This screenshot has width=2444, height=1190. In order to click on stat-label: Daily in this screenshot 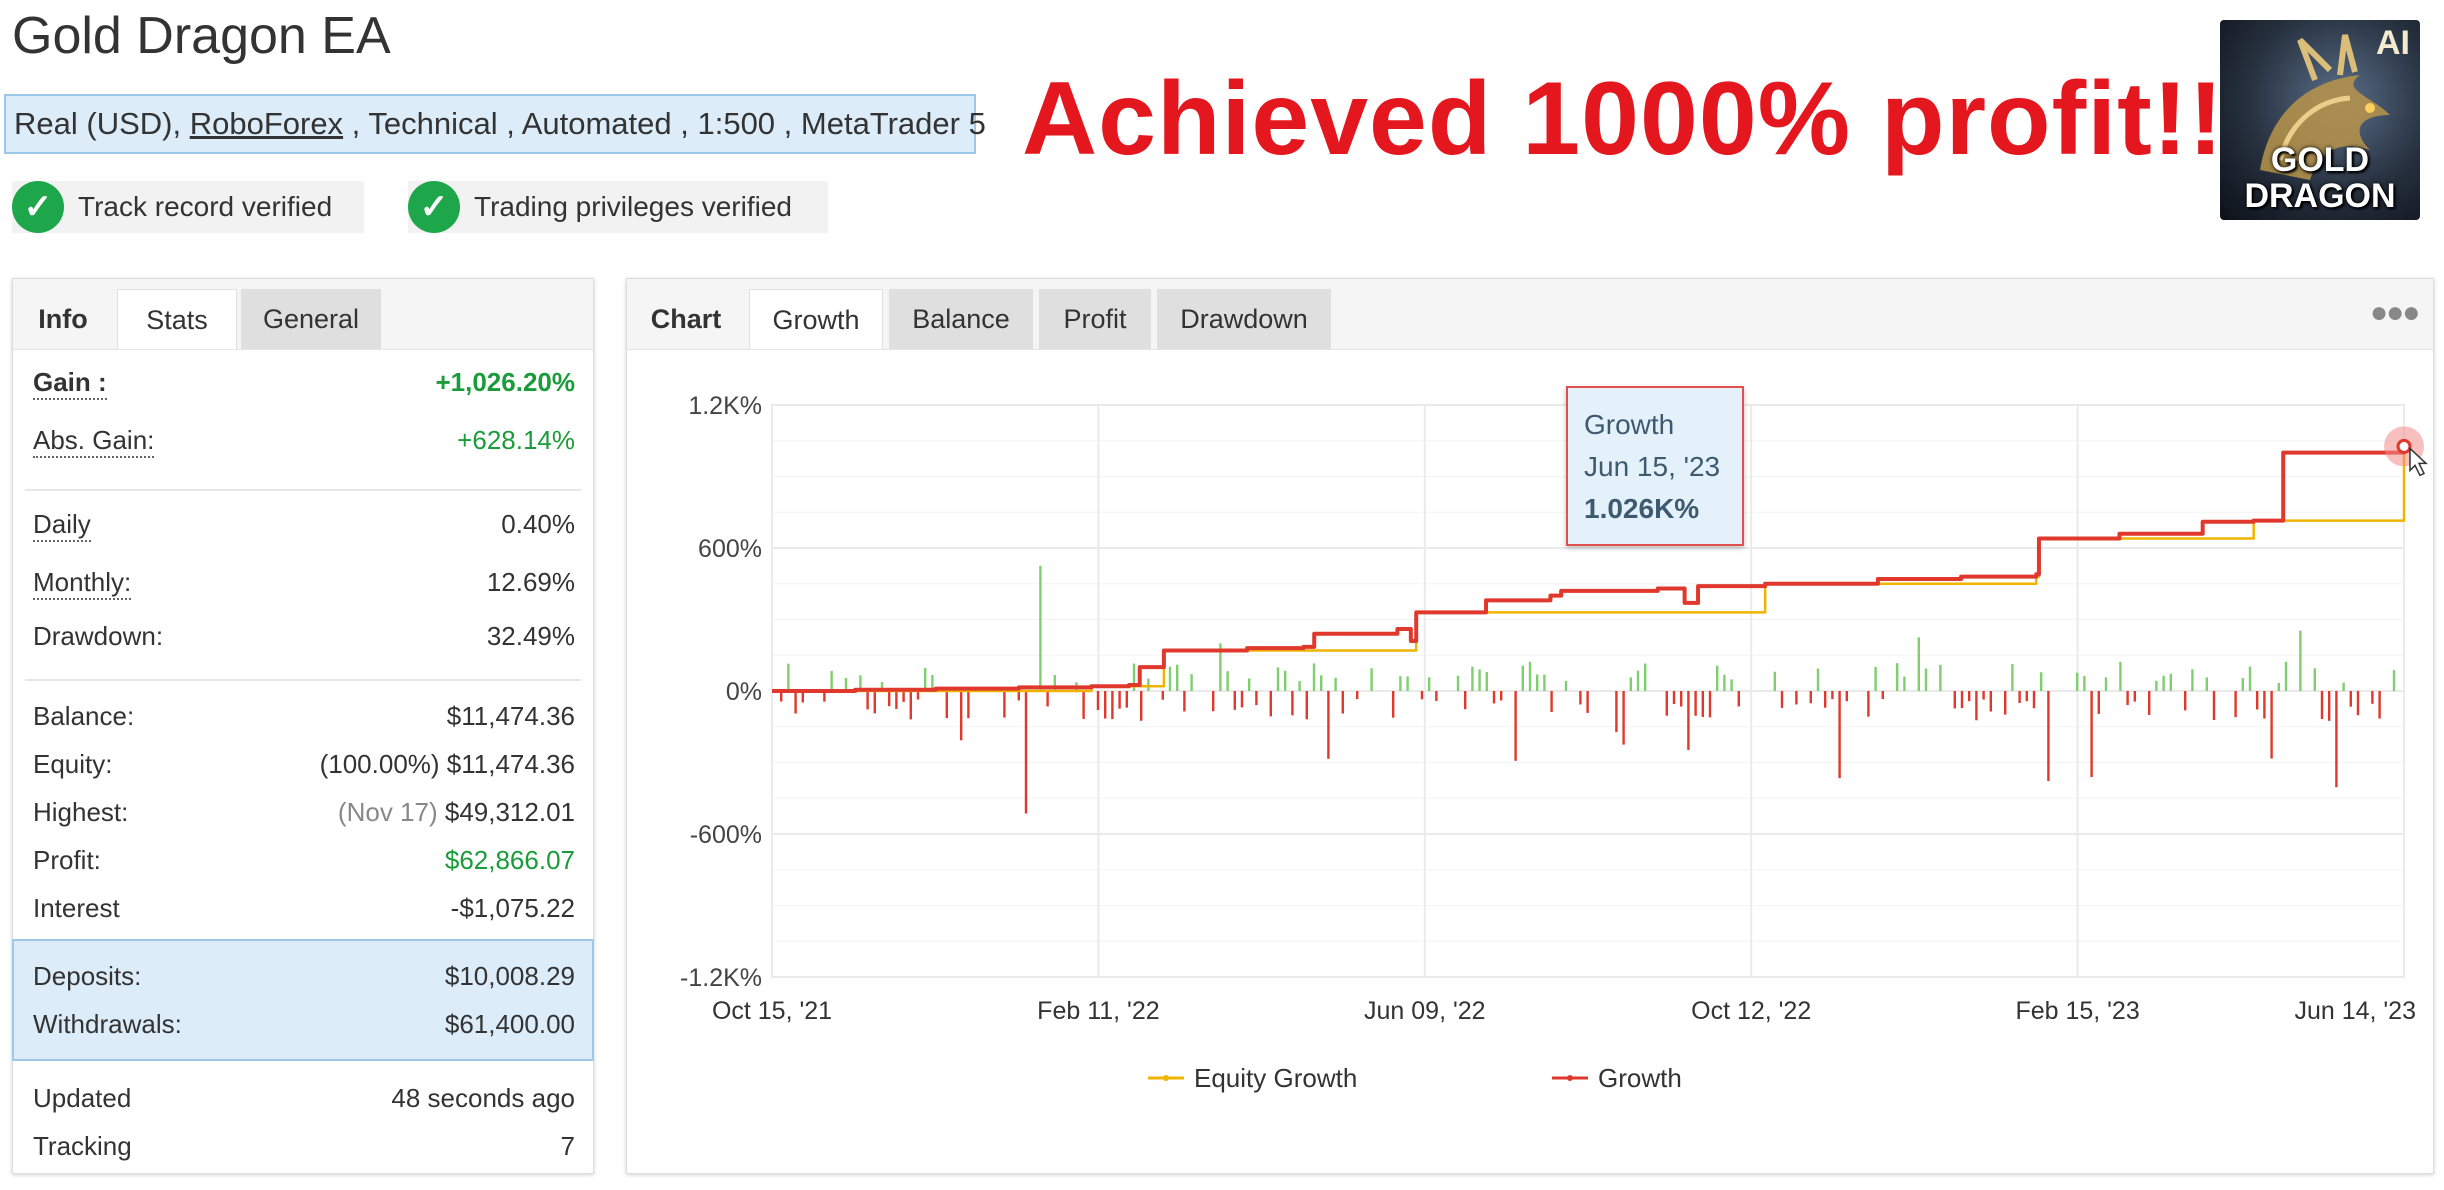, I will do `click(62, 525)`.